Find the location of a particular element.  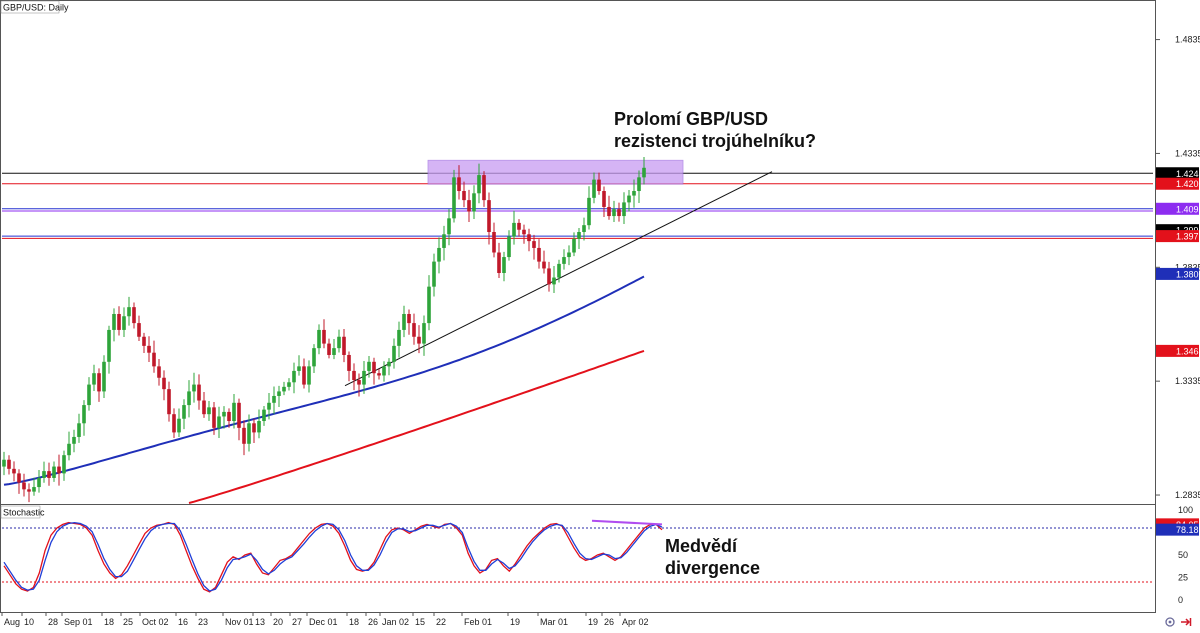

settings-icon is located at coordinates (1170, 622).